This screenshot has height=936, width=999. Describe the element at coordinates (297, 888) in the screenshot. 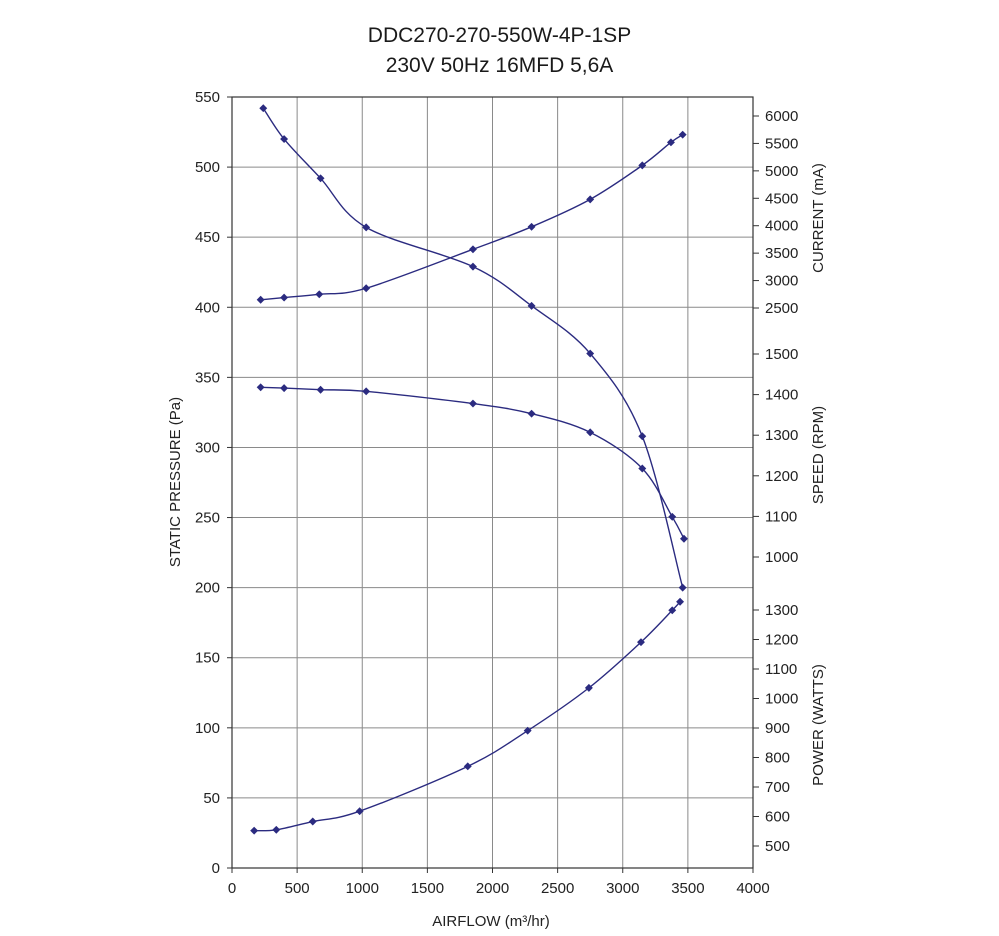

I see `x-tick-label: 500` at that location.